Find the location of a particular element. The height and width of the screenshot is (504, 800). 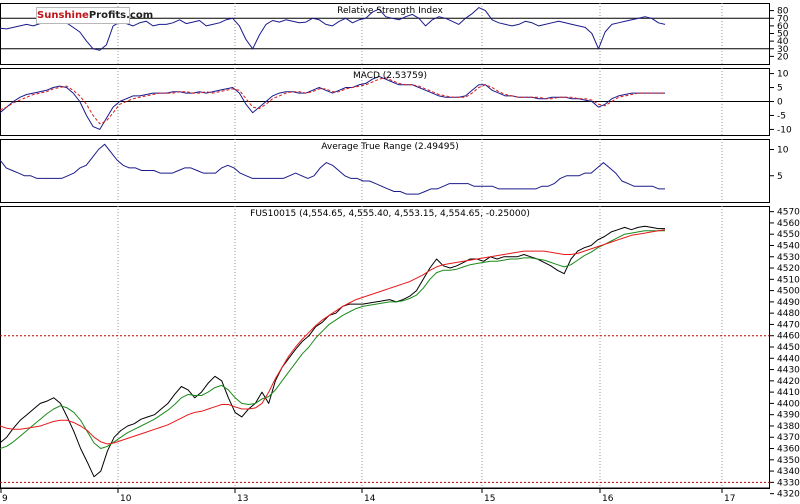

atr-panel: 10 5 Average True Range (2.49495) is located at coordinates (394, 171).